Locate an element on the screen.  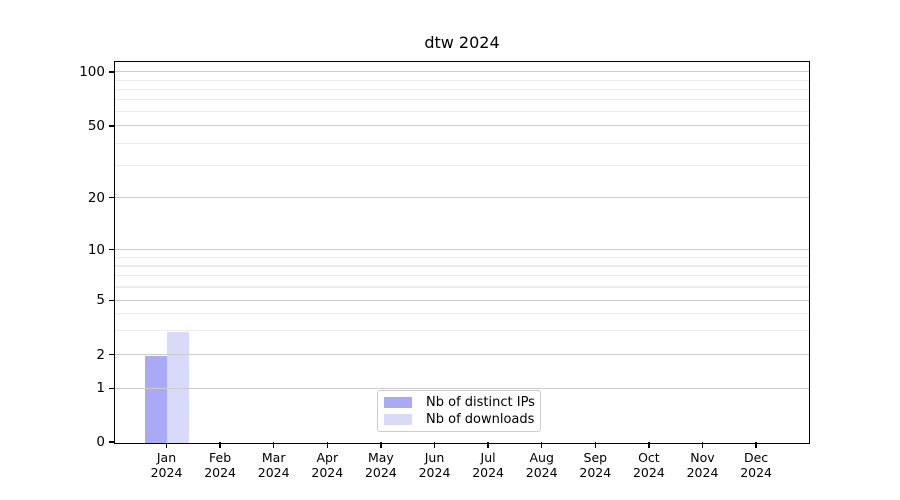
x-tick-label-month: May is located at coordinates (380, 457).